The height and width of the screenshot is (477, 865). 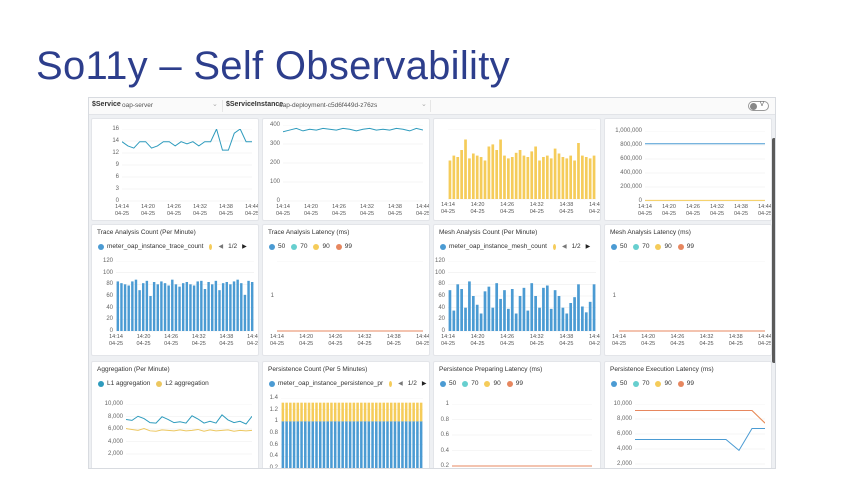 I want to click on legend-label: meter_oap_instance_trace_count, so click(x=155, y=246).